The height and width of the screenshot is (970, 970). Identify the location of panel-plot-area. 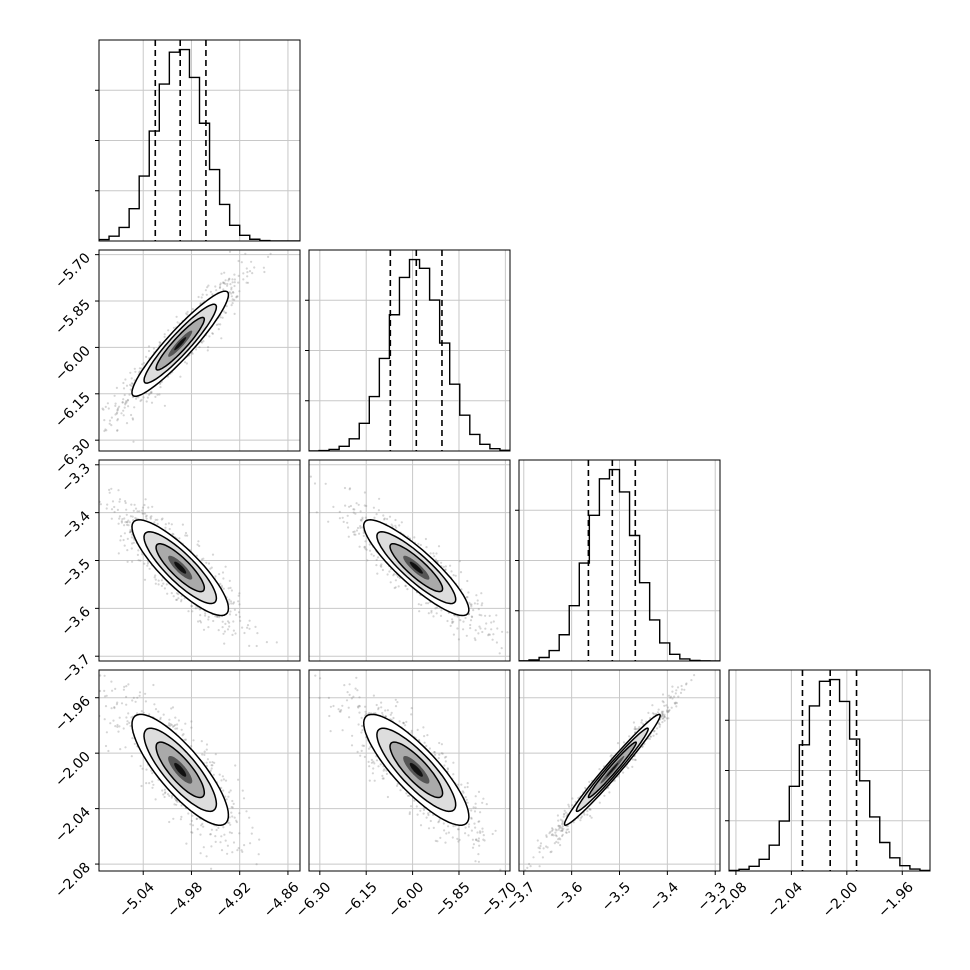
(199, 350).